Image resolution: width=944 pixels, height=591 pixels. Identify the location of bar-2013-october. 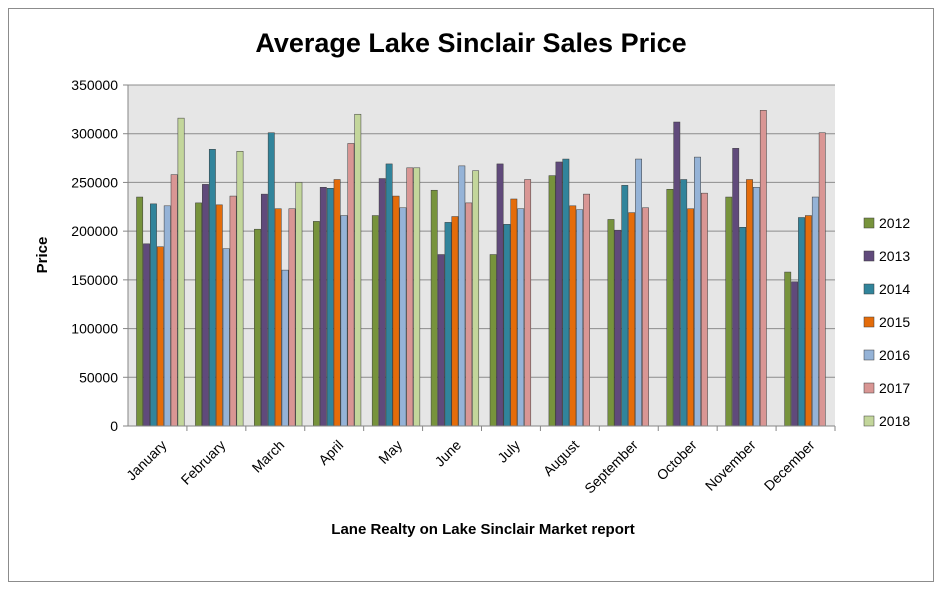
(677, 274).